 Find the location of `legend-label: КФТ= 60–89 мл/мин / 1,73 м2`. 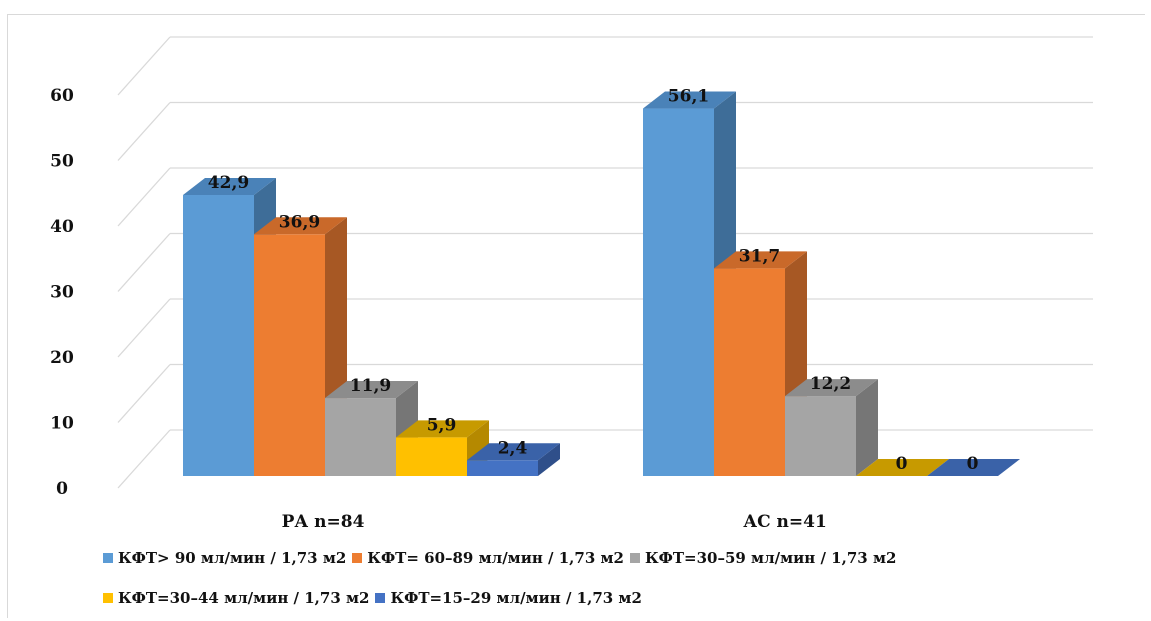

legend-label: КФТ= 60–89 мл/мин / 1,73 м2 is located at coordinates (495, 558).